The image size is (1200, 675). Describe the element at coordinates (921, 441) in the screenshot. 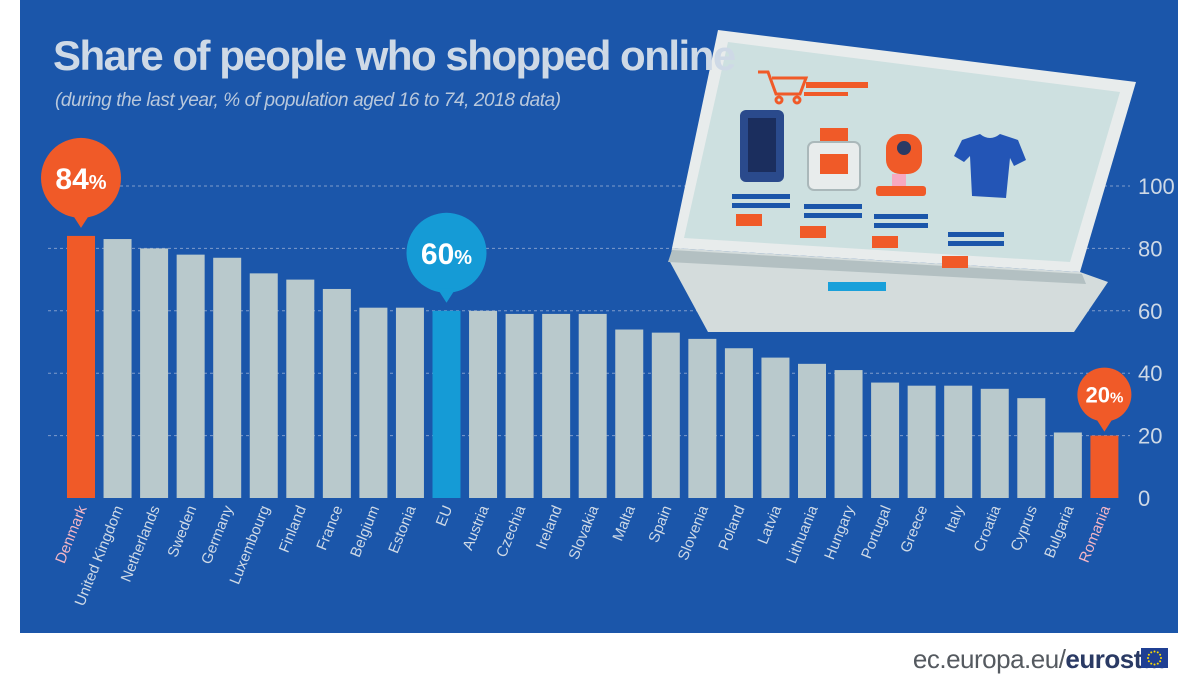

I see `bar-greece` at that location.